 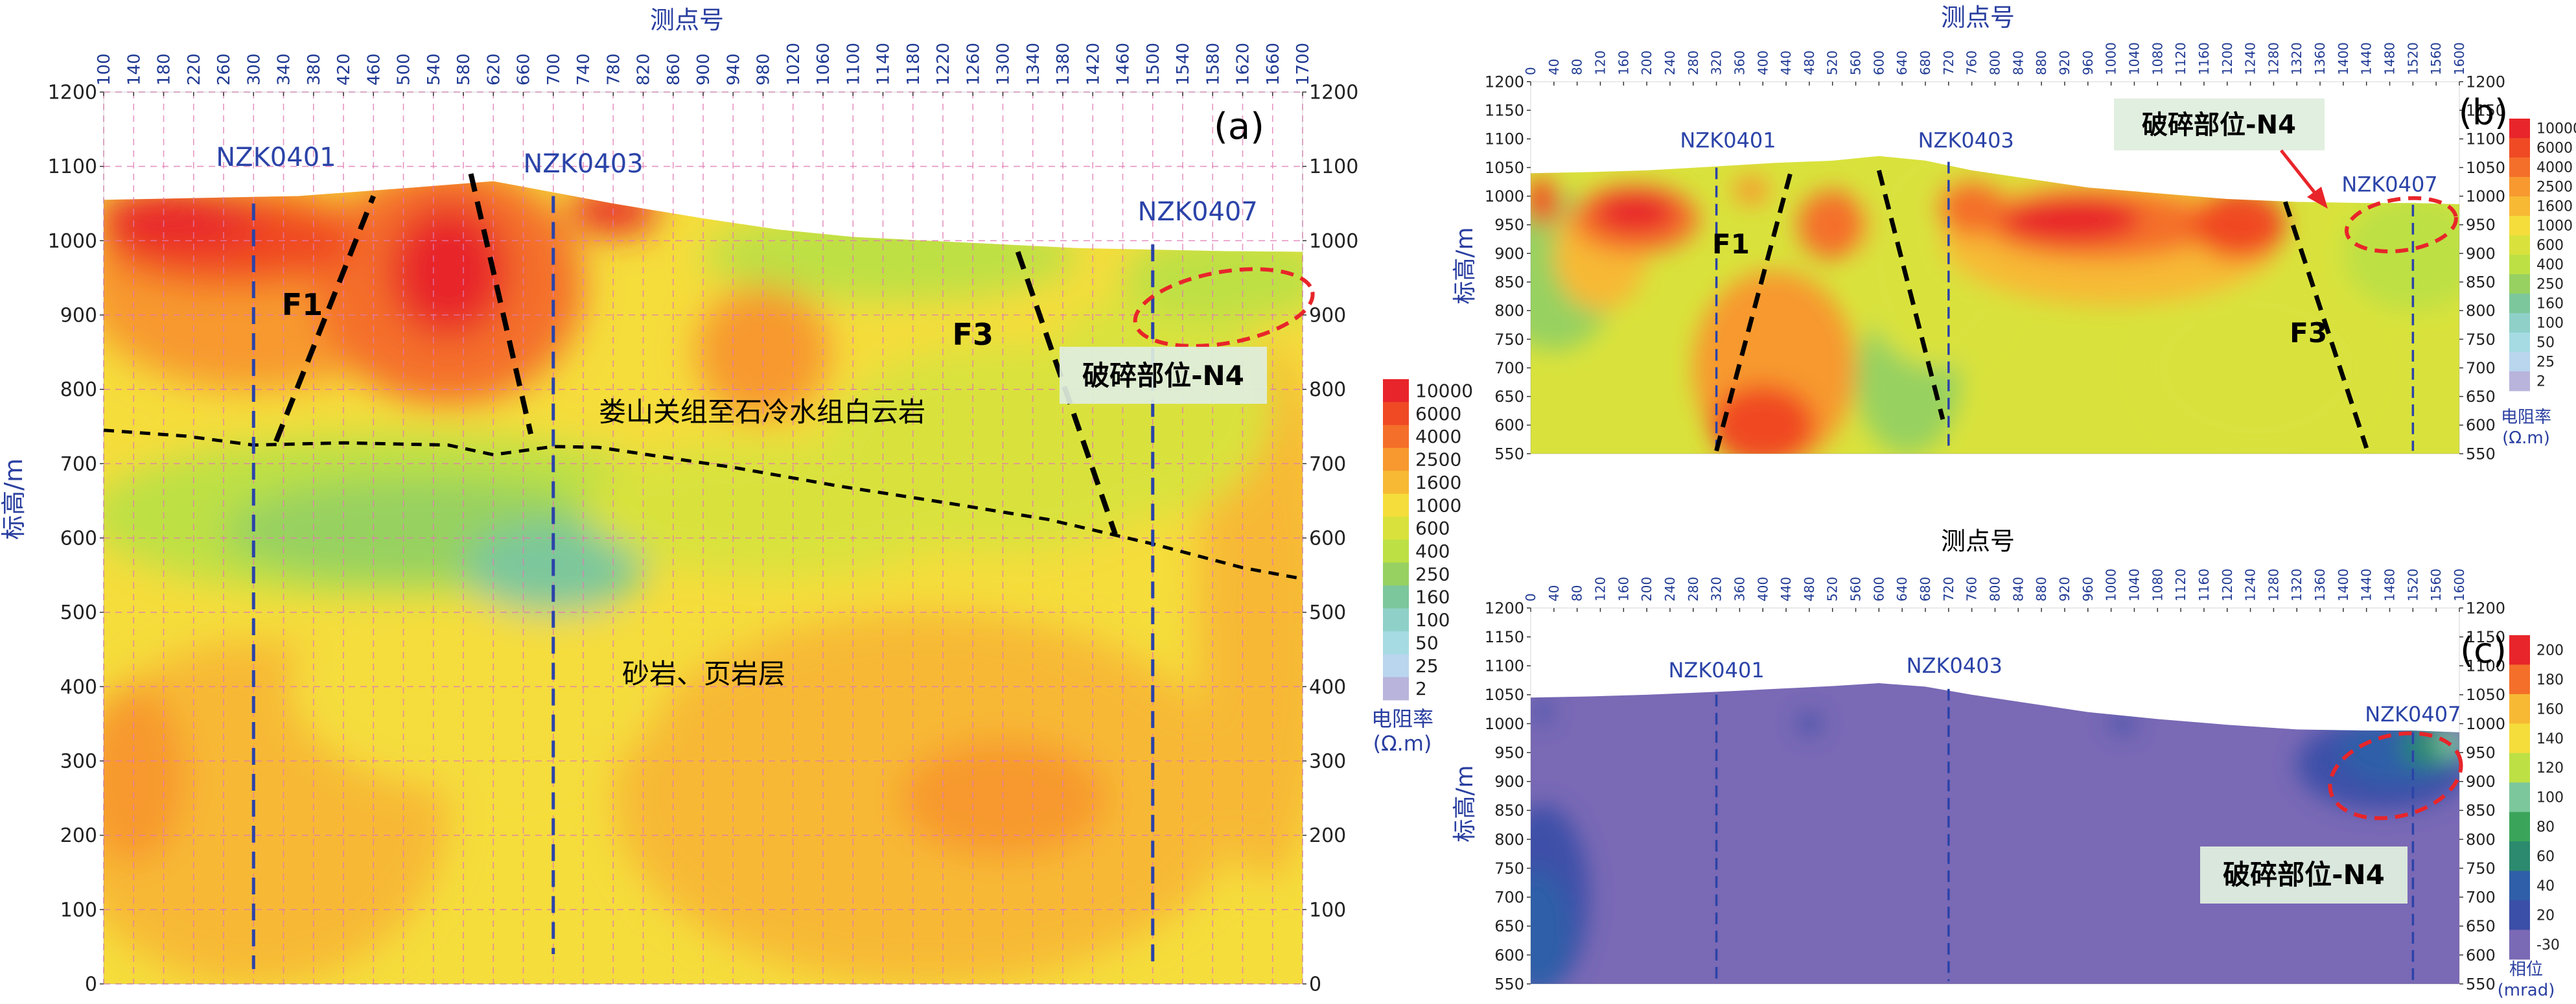 I want to click on colorbar-label: 6000, so click(x=1438, y=414).